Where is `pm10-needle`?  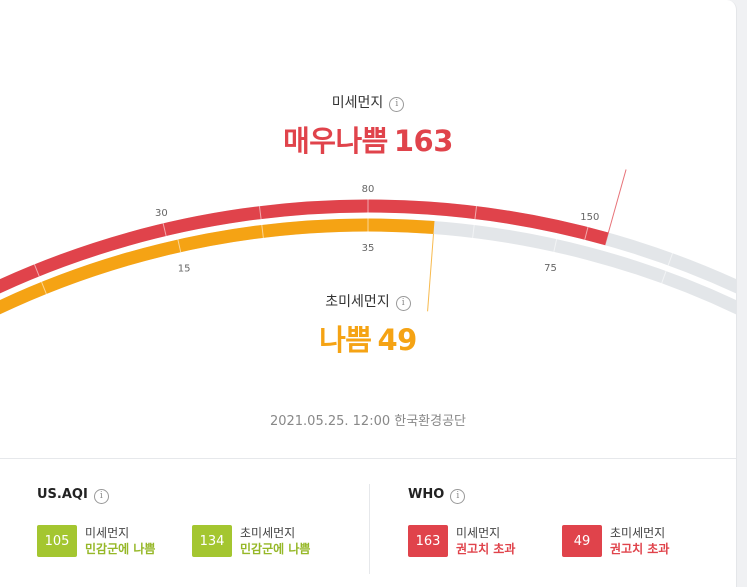 pm10-needle is located at coordinates (615, 207).